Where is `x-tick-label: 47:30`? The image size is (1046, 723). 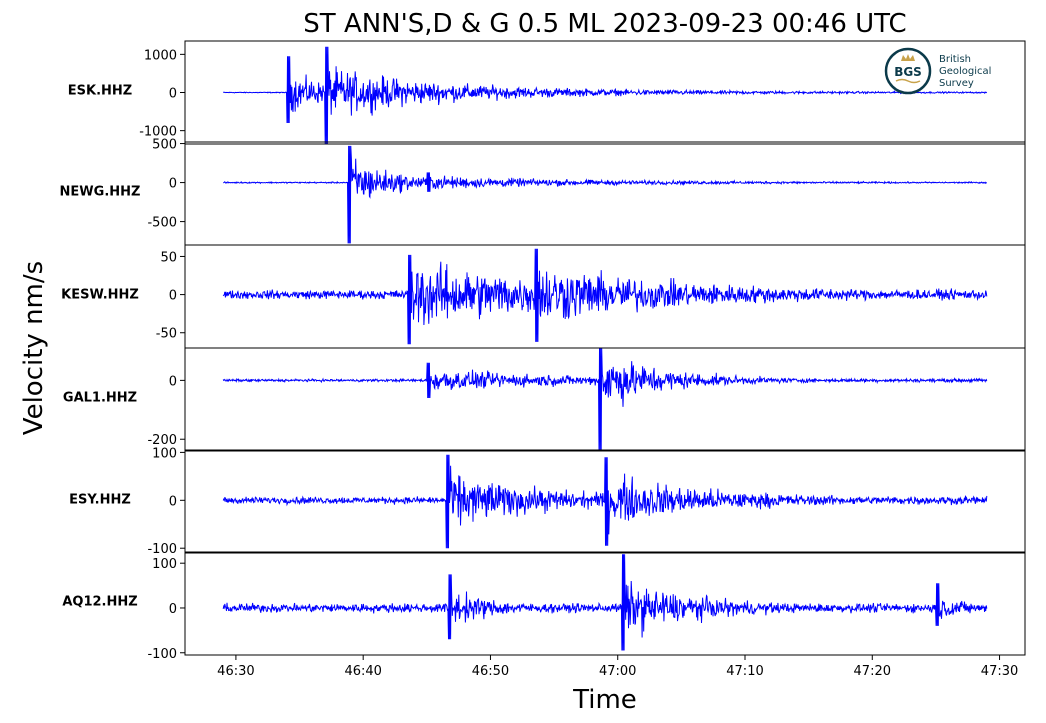
x-tick-label: 47:30 is located at coordinates (999, 671).